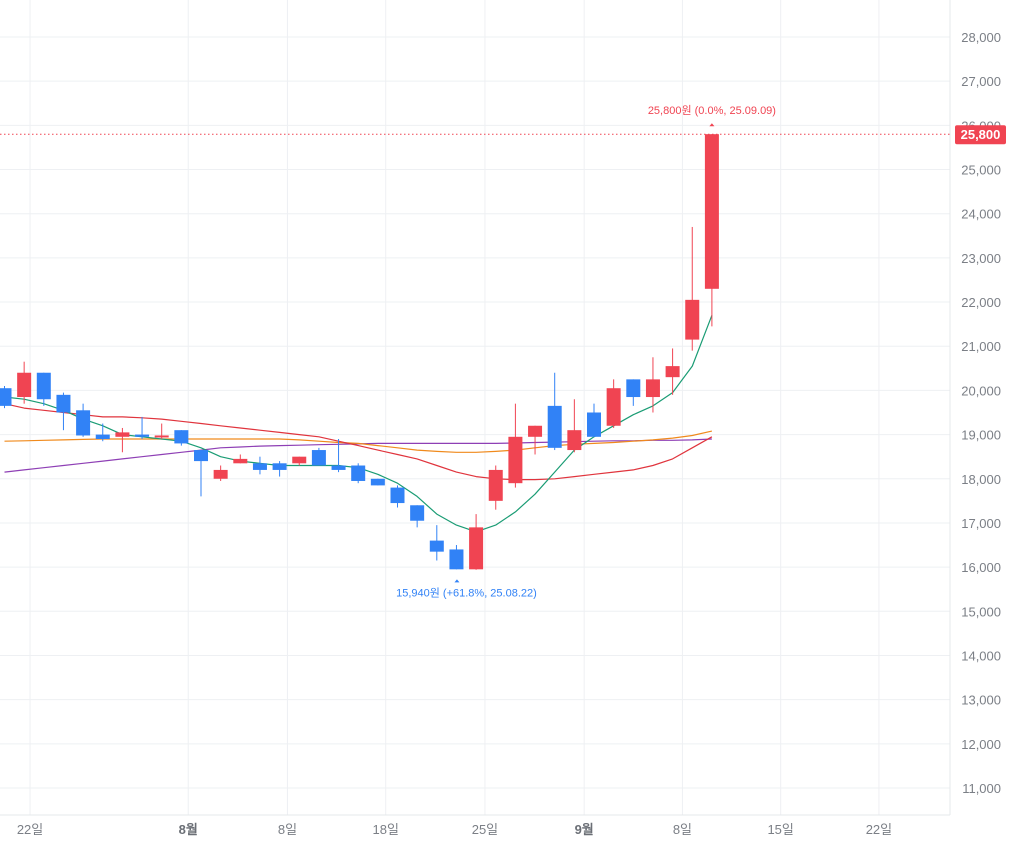 Image resolution: width=1028 pixels, height=849 pixels. What do you see at coordinates (981, 390) in the screenshot?
I see `price-tick-label: 20,000` at bounding box center [981, 390].